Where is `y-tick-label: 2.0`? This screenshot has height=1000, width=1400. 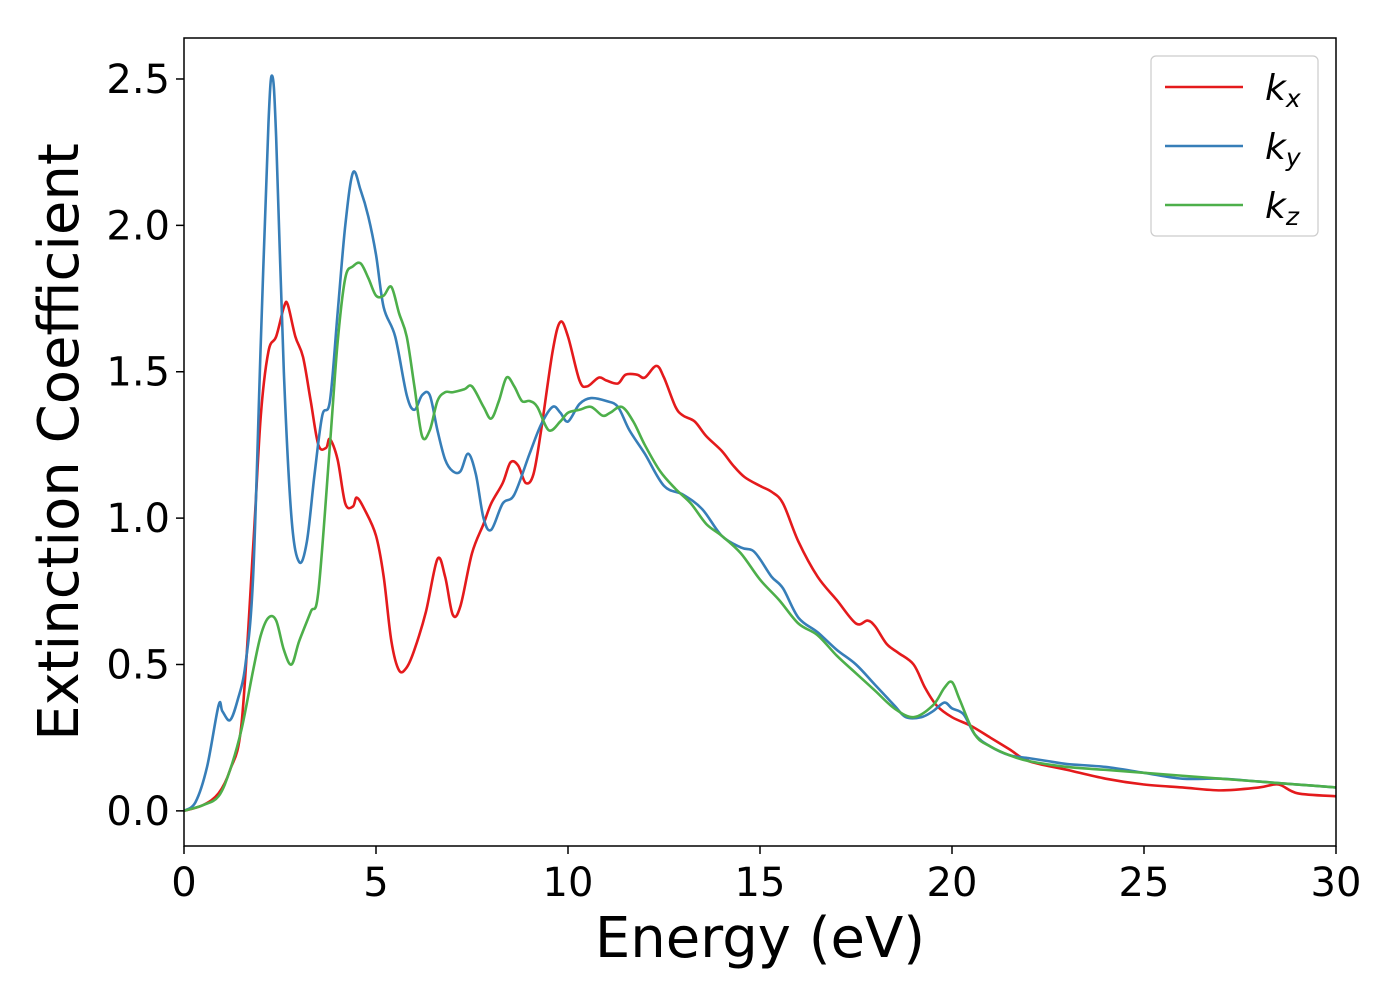
y-tick-label: 2.0 is located at coordinates (138, 226).